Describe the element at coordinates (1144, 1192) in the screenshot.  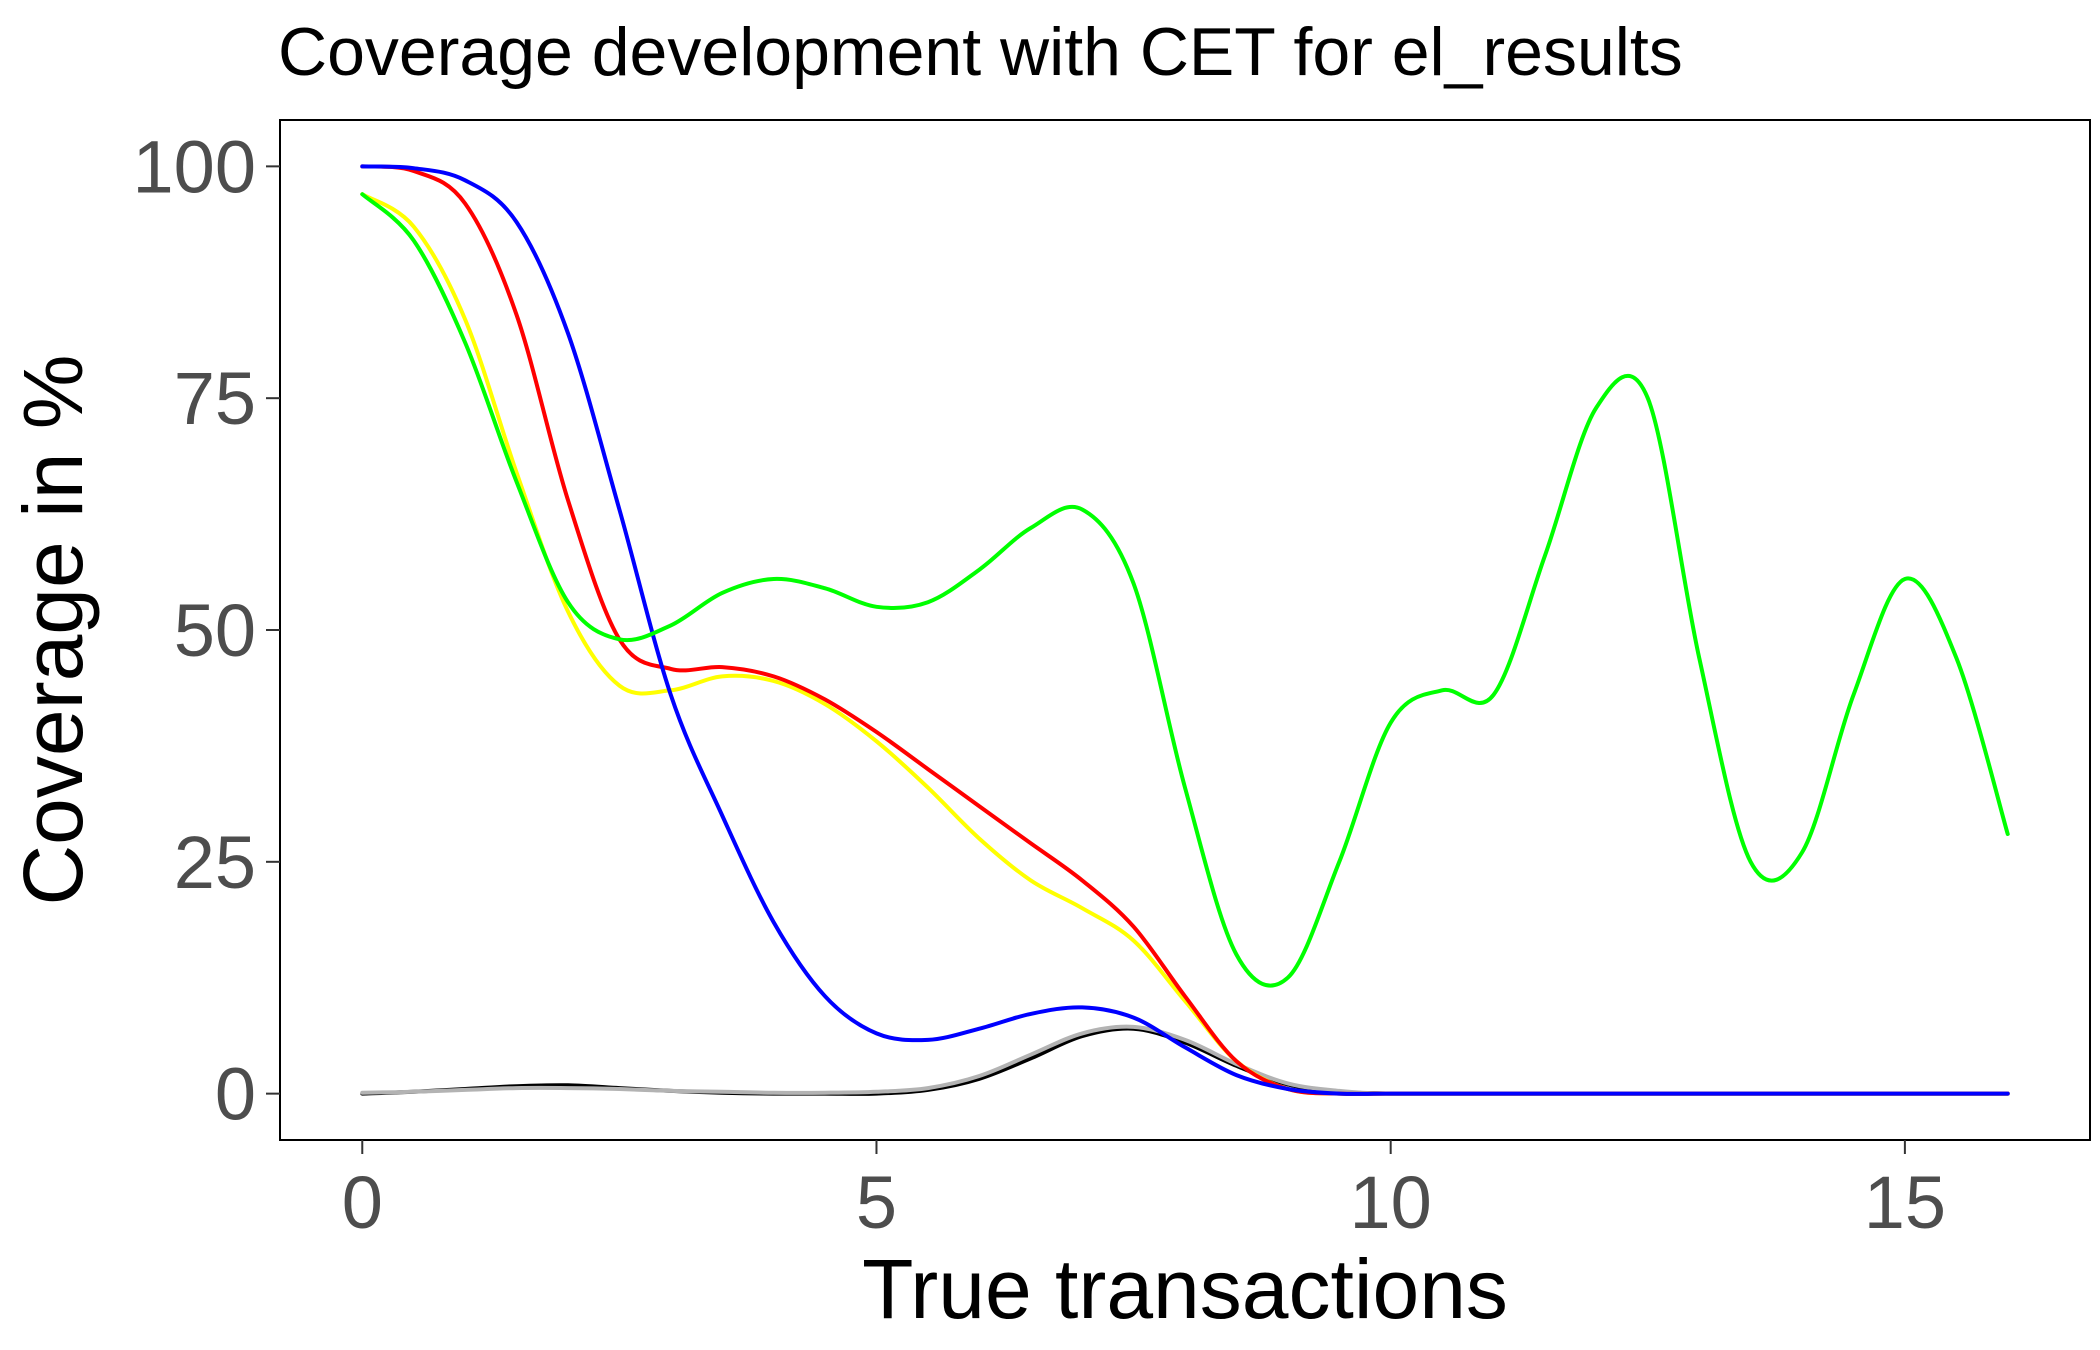
I see `x-axis: 0 5 10 15` at that location.